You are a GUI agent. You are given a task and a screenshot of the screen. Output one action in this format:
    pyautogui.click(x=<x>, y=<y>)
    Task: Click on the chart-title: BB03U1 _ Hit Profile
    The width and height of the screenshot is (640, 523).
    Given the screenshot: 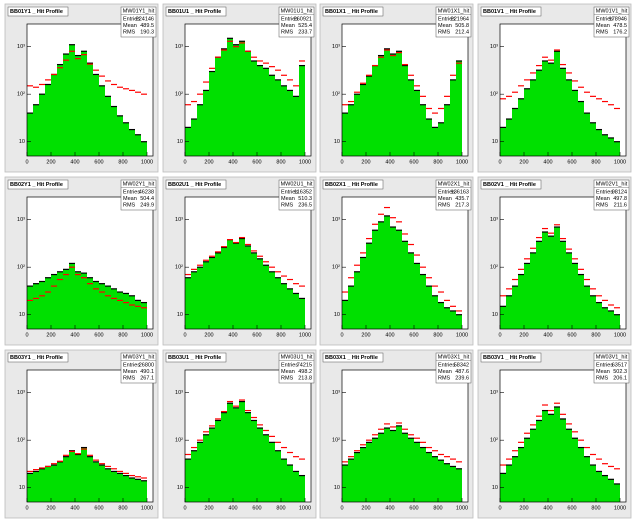 What is the action you would take?
    pyautogui.click(x=194, y=358)
    